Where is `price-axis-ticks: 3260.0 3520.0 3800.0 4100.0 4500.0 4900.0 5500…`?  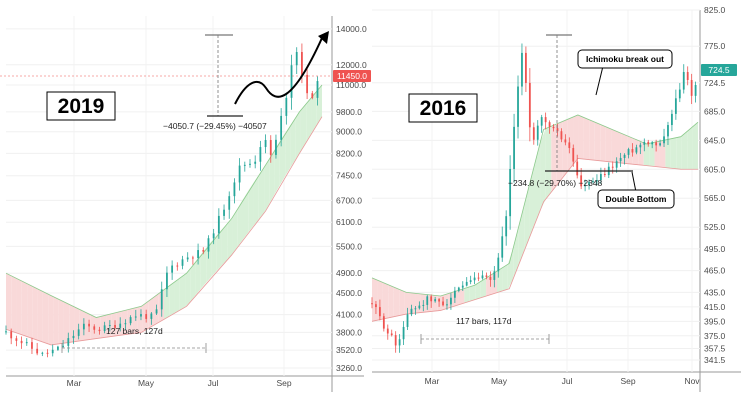 price-axis-ticks: 3260.0 3520.0 3800.0 4100.0 4500.0 4900.0 5500… is located at coordinates (351, 198).